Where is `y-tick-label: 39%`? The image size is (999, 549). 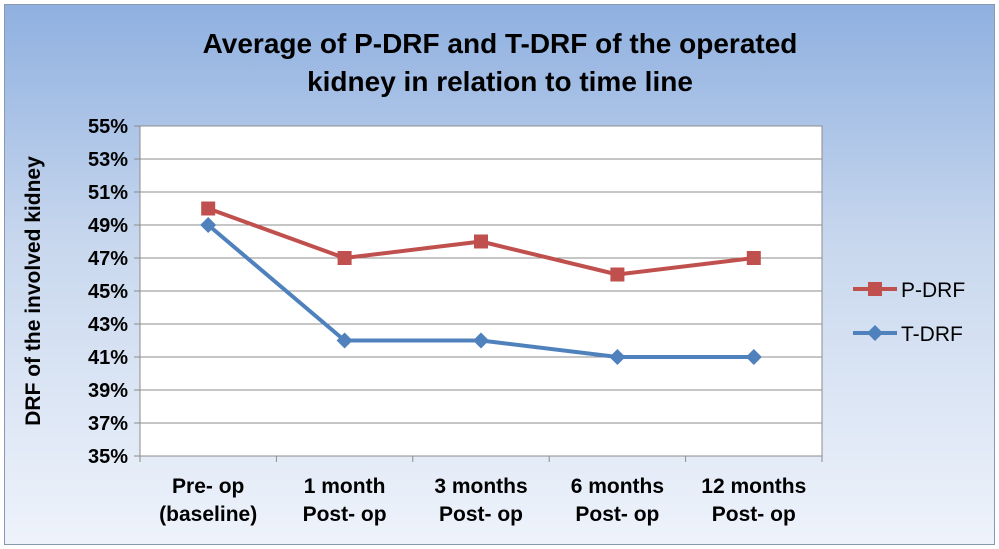
y-tick-label: 39% is located at coordinates (108, 391).